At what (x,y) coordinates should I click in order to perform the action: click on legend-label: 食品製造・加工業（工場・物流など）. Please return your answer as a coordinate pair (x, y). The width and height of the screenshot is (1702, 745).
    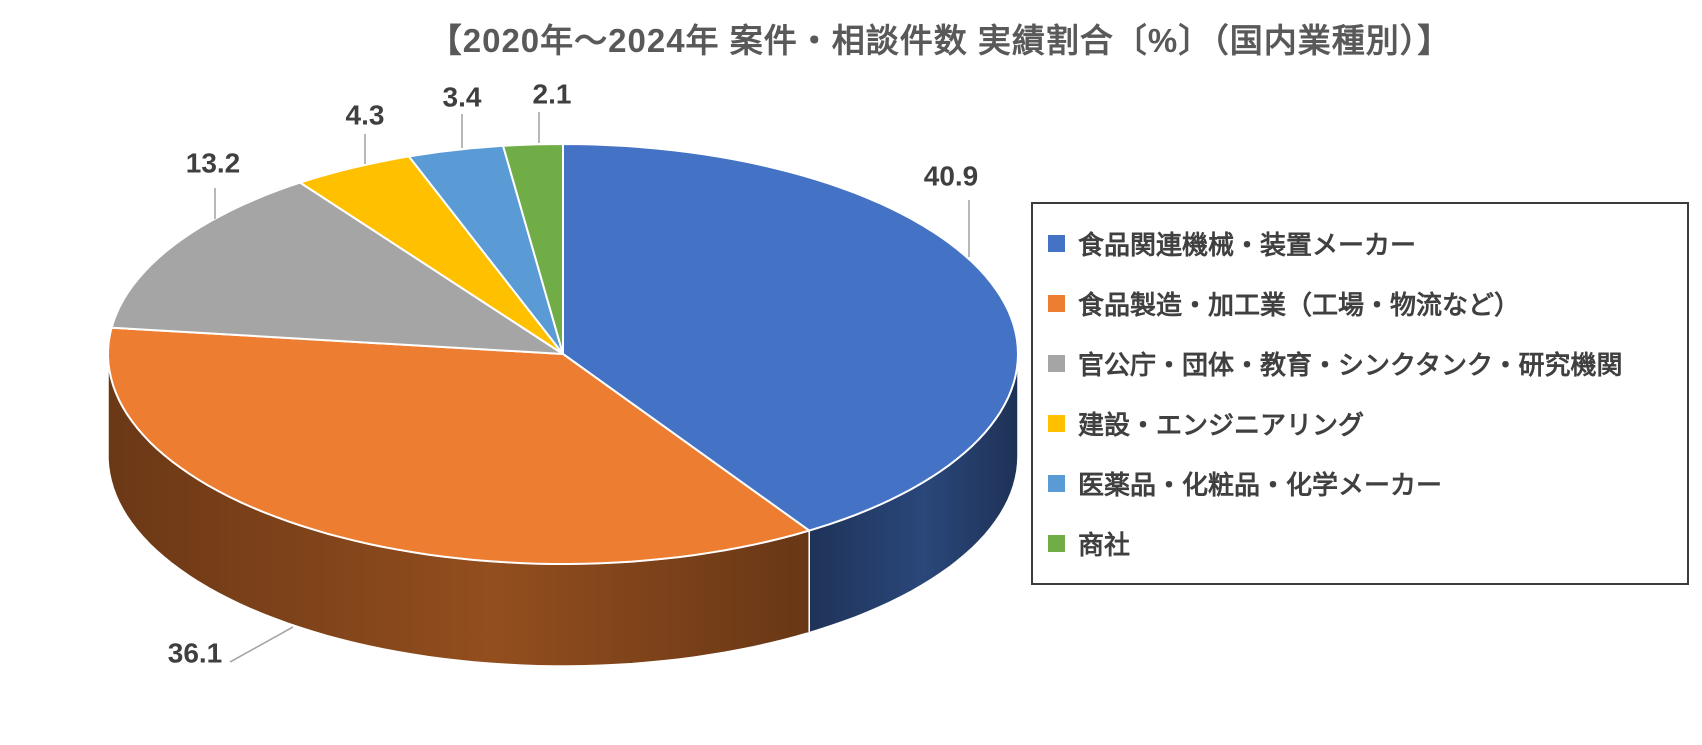
    Looking at the image, I should click on (1299, 305).